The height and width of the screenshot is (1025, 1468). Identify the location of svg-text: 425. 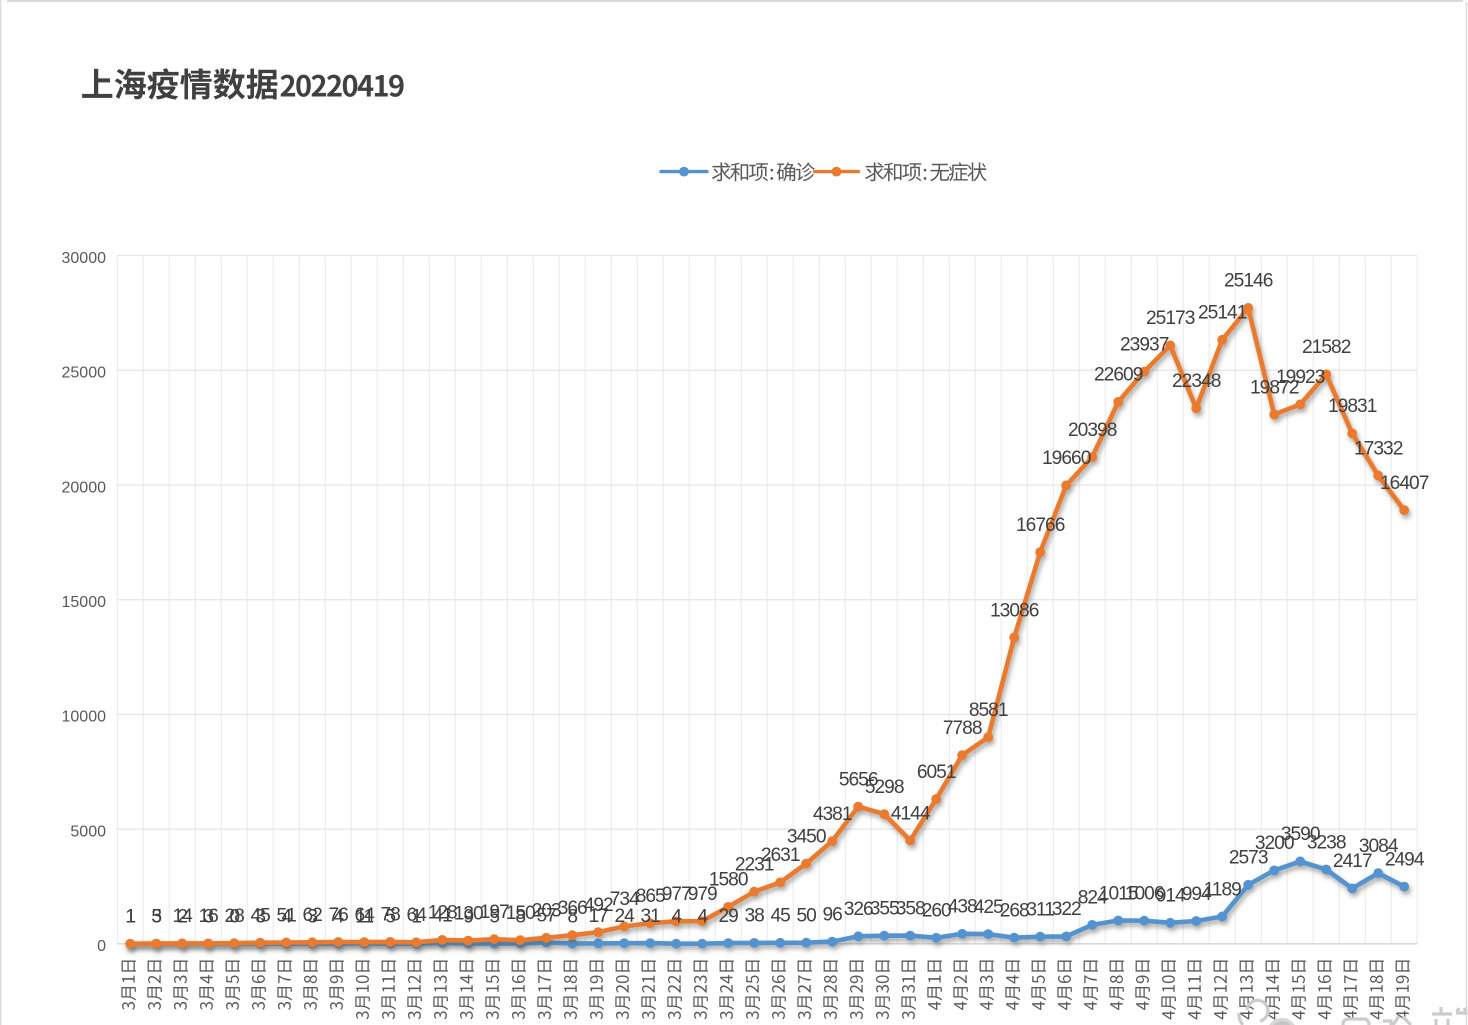
(988, 907).